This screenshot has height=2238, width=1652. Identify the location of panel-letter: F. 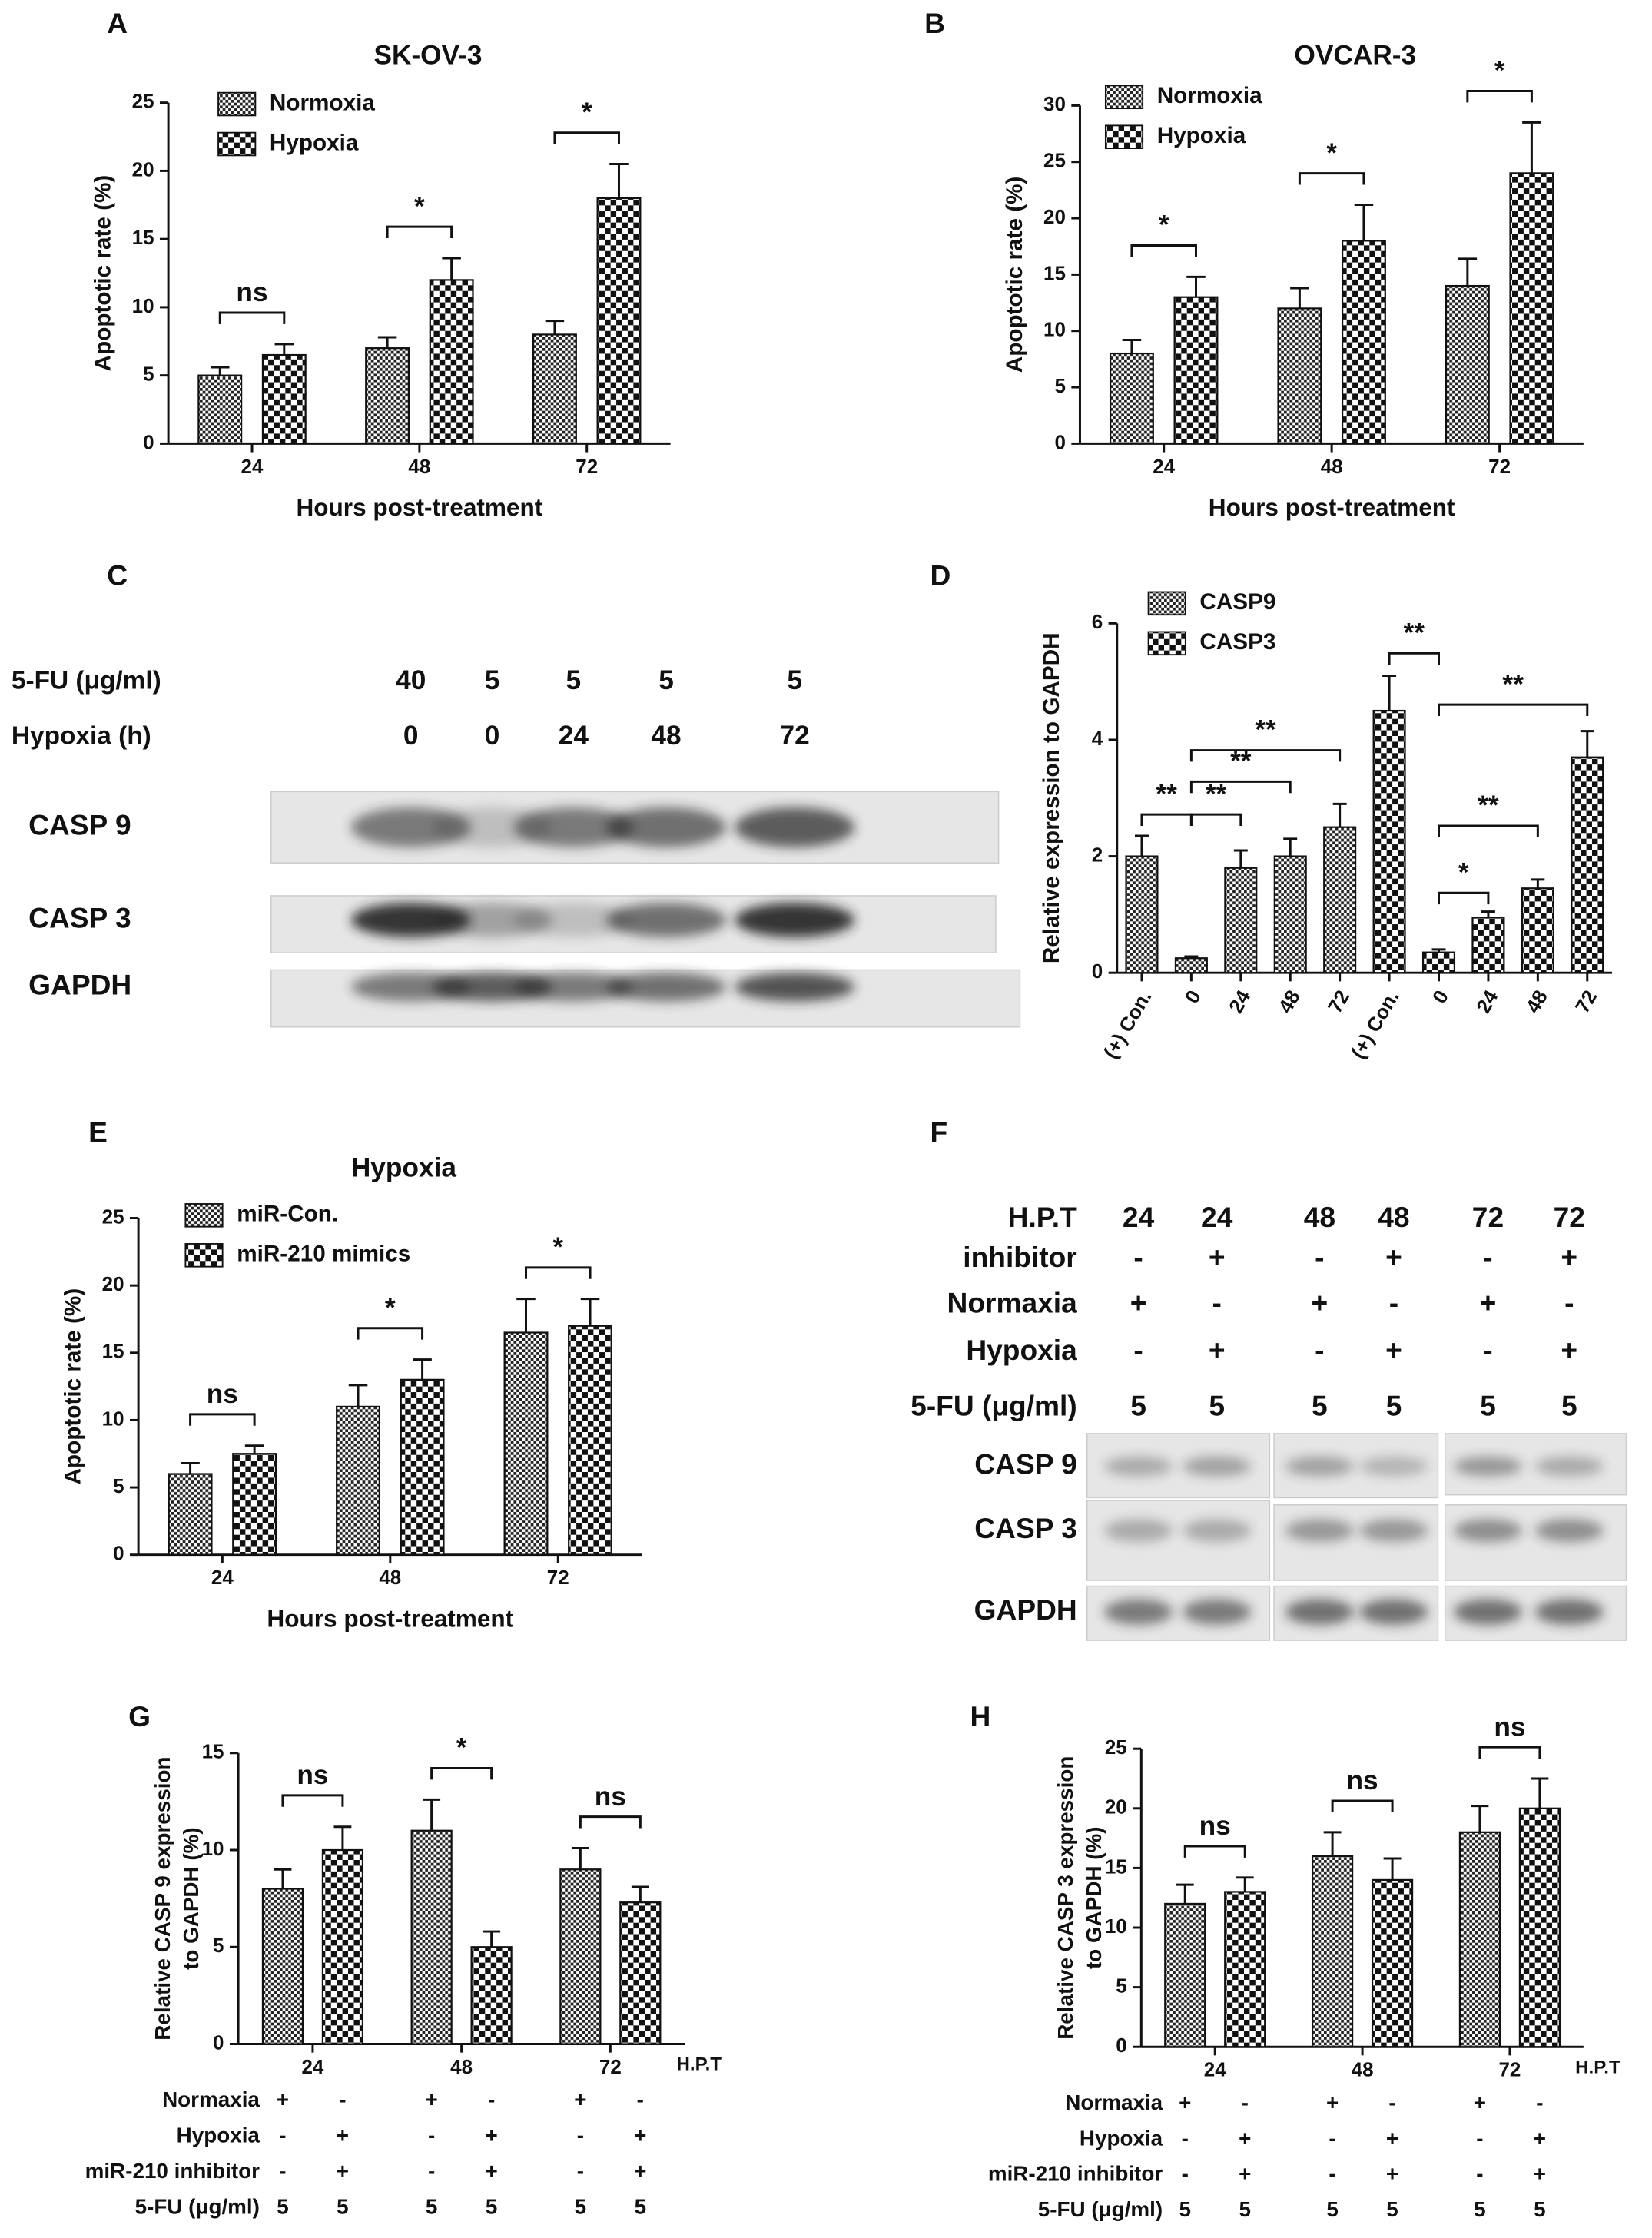
(939, 1132).